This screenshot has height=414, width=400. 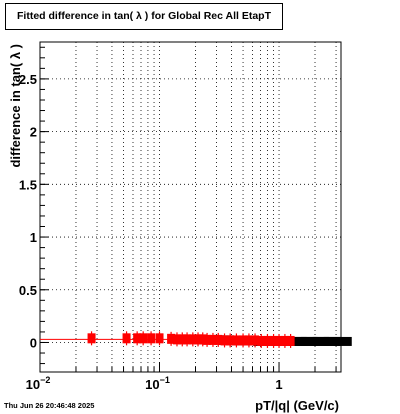 What do you see at coordinates (157, 383) in the screenshot?
I see `x-tick-label: 10⁻¹` at bounding box center [157, 383].